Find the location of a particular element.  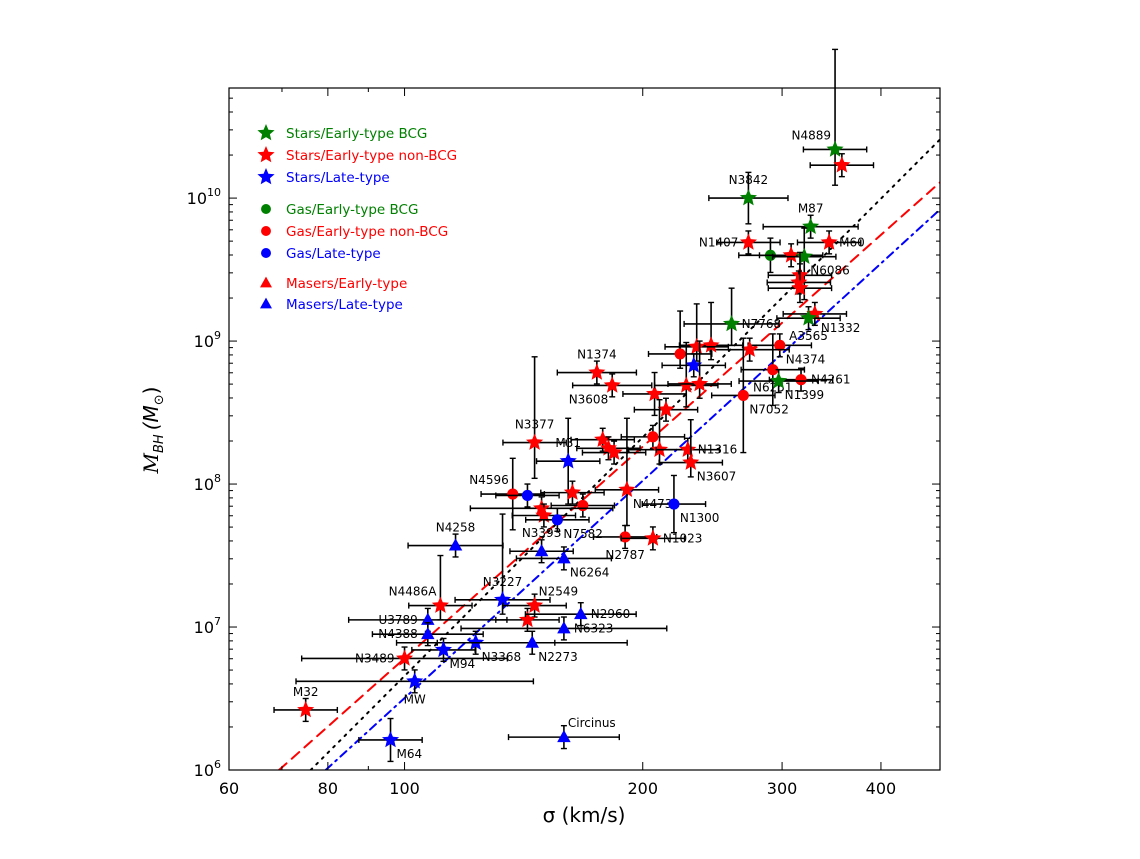

point-label: N4889 is located at coordinates (812, 135).